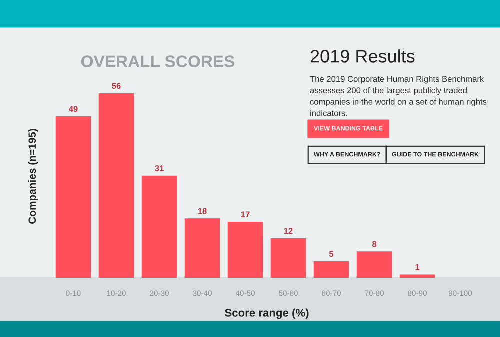 Image resolution: width=500 pixels, height=337 pixels. Describe the element at coordinates (159, 169) in the screenshot. I see `data-label: 31` at that location.